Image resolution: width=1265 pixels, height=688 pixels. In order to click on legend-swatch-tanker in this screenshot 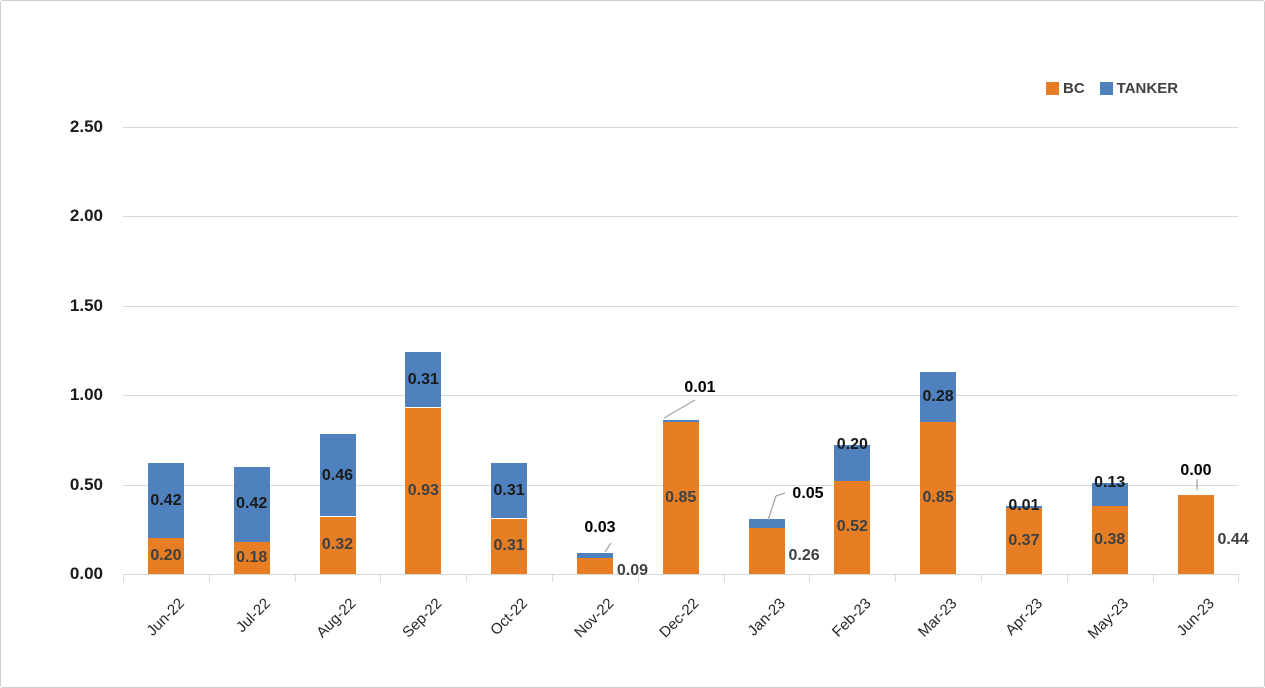, I will do `click(1106, 88)`.